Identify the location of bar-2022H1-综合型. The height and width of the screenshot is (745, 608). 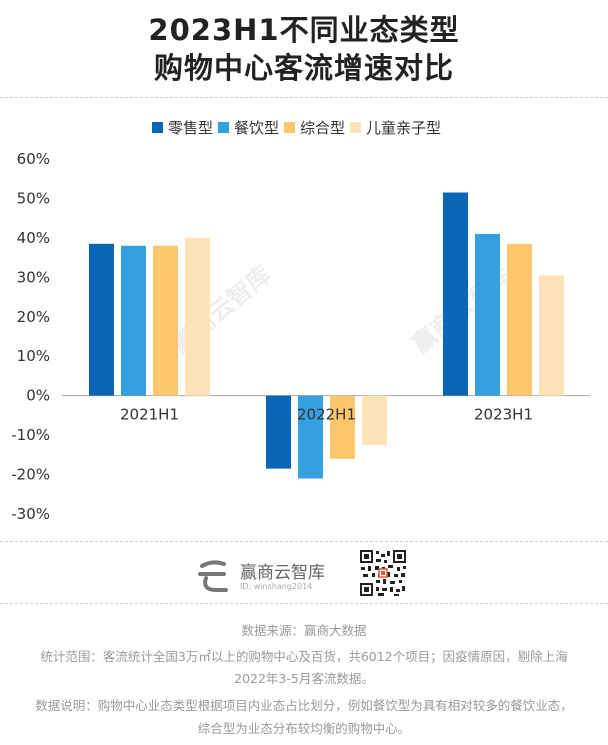
(342, 427).